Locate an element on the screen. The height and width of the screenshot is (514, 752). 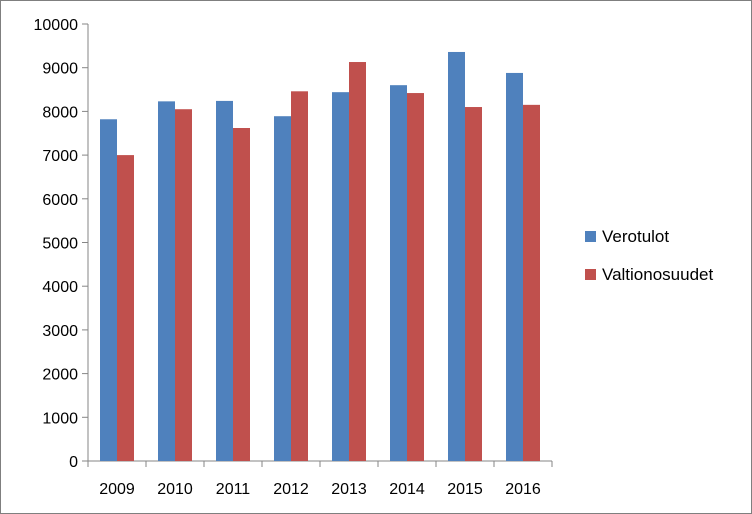
bar-verotulot-2012 is located at coordinates (282, 288).